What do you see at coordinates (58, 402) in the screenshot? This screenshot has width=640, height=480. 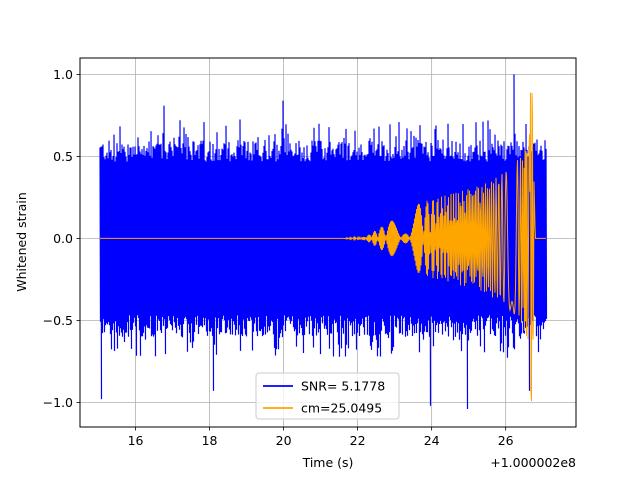 I see `y-tick-label: −1.0` at bounding box center [58, 402].